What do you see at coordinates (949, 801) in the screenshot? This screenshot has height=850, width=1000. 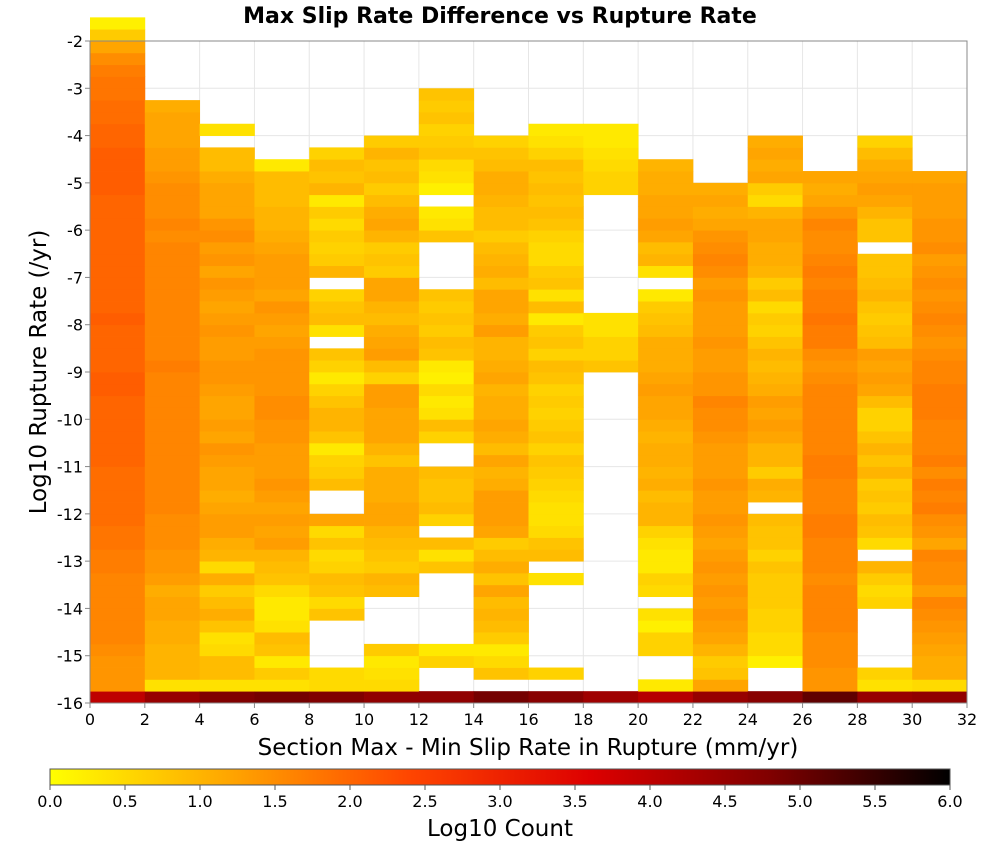 I see `colorbar-tick-label: 6.0` at bounding box center [949, 801].